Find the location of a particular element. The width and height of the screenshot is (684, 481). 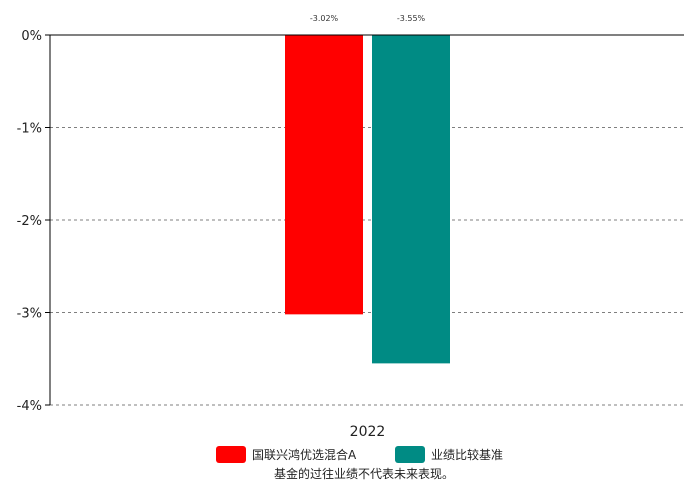

legend-label-2: 业绩比较基准 is located at coordinates (467, 454).